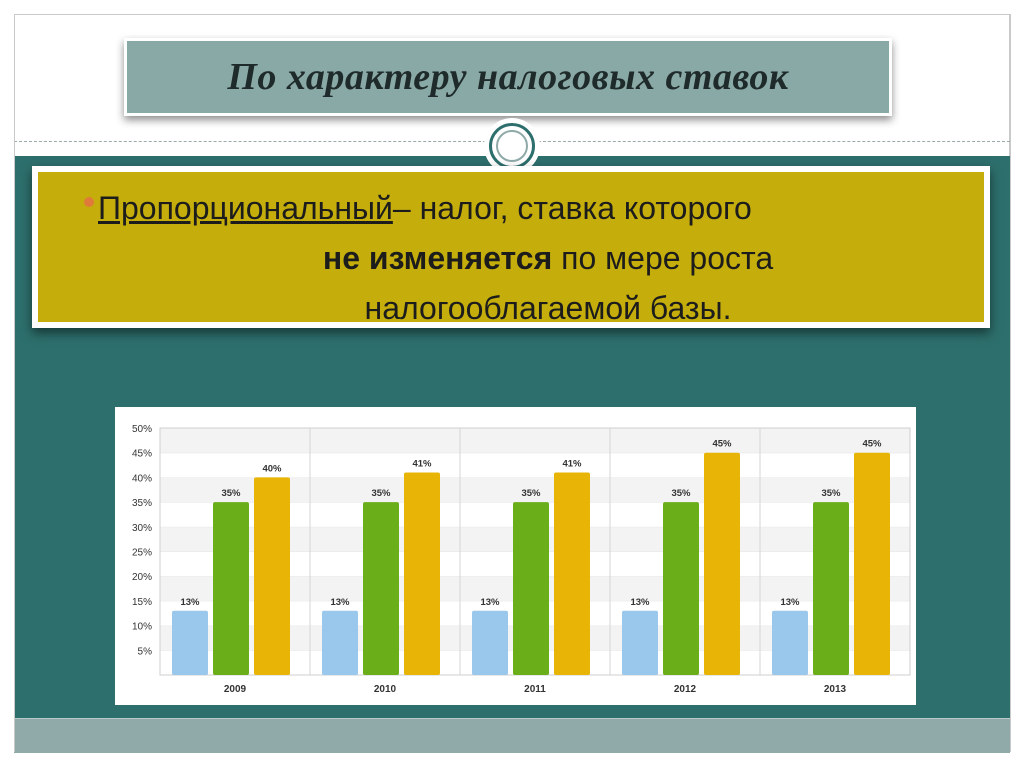  Describe the element at coordinates (142, 503) in the screenshot. I see `y-tick-label: 35%` at that location.